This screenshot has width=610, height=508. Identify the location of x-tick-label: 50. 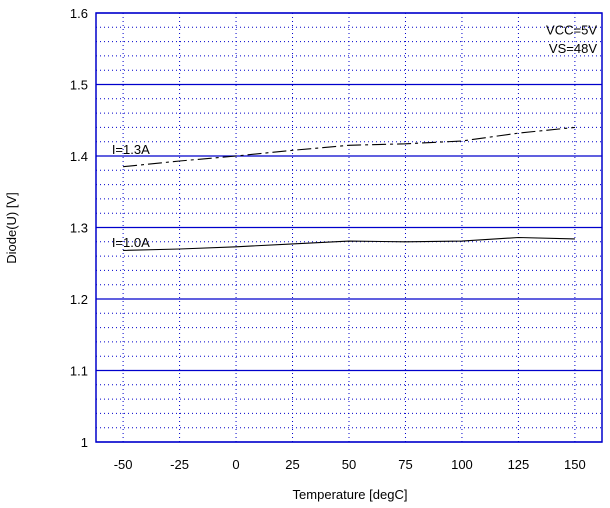
(349, 464).